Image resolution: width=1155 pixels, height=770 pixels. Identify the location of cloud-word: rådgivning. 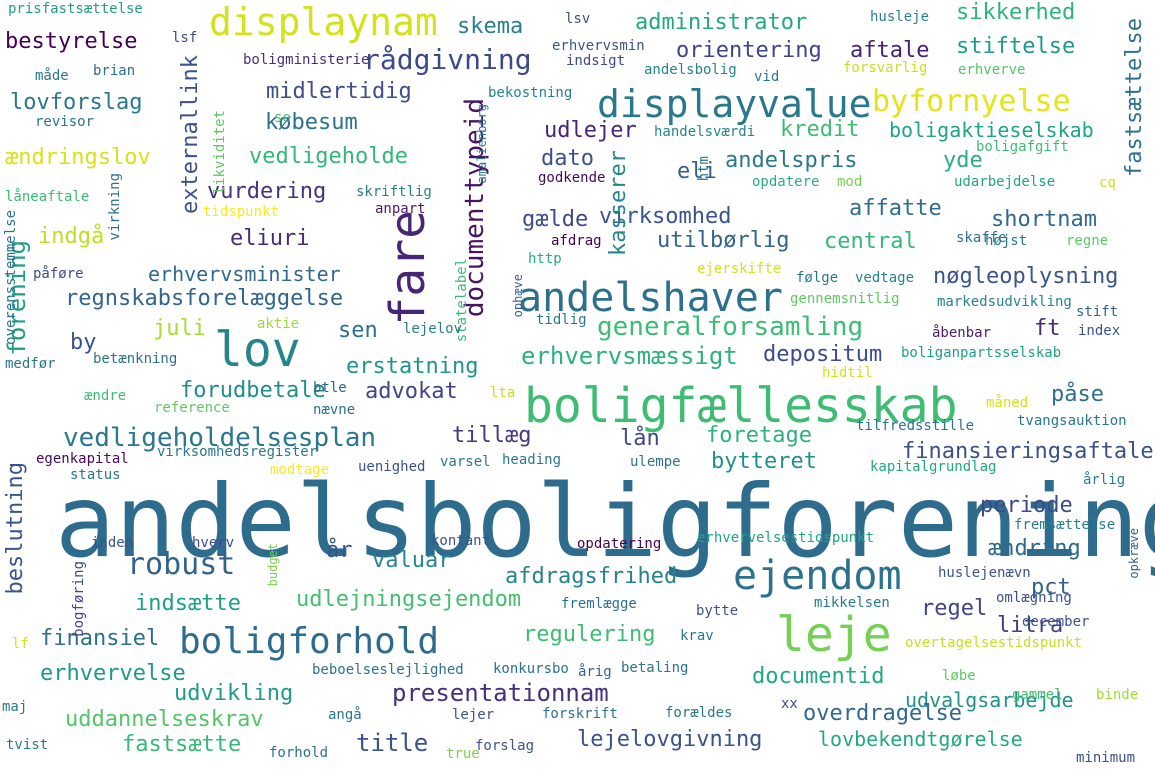
(447, 59).